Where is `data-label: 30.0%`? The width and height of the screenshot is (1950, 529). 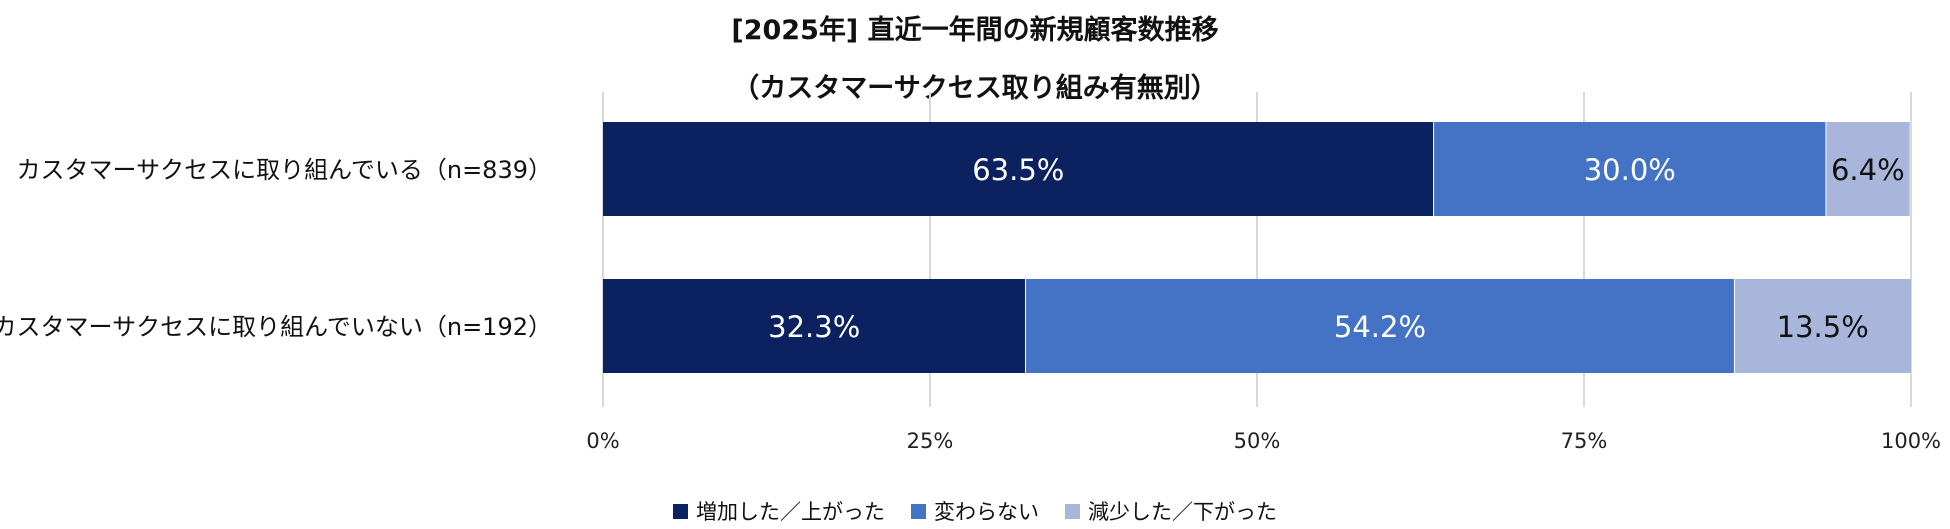
data-label: 30.0% is located at coordinates (1630, 170).